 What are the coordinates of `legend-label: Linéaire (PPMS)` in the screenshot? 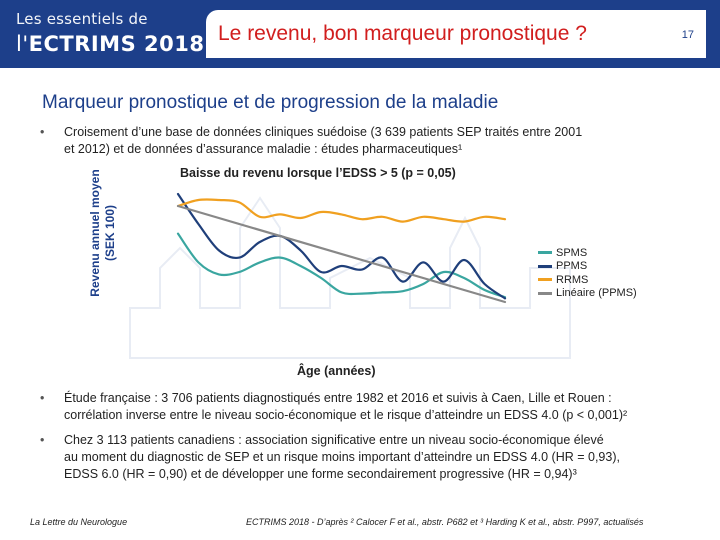 It's located at (596, 293).